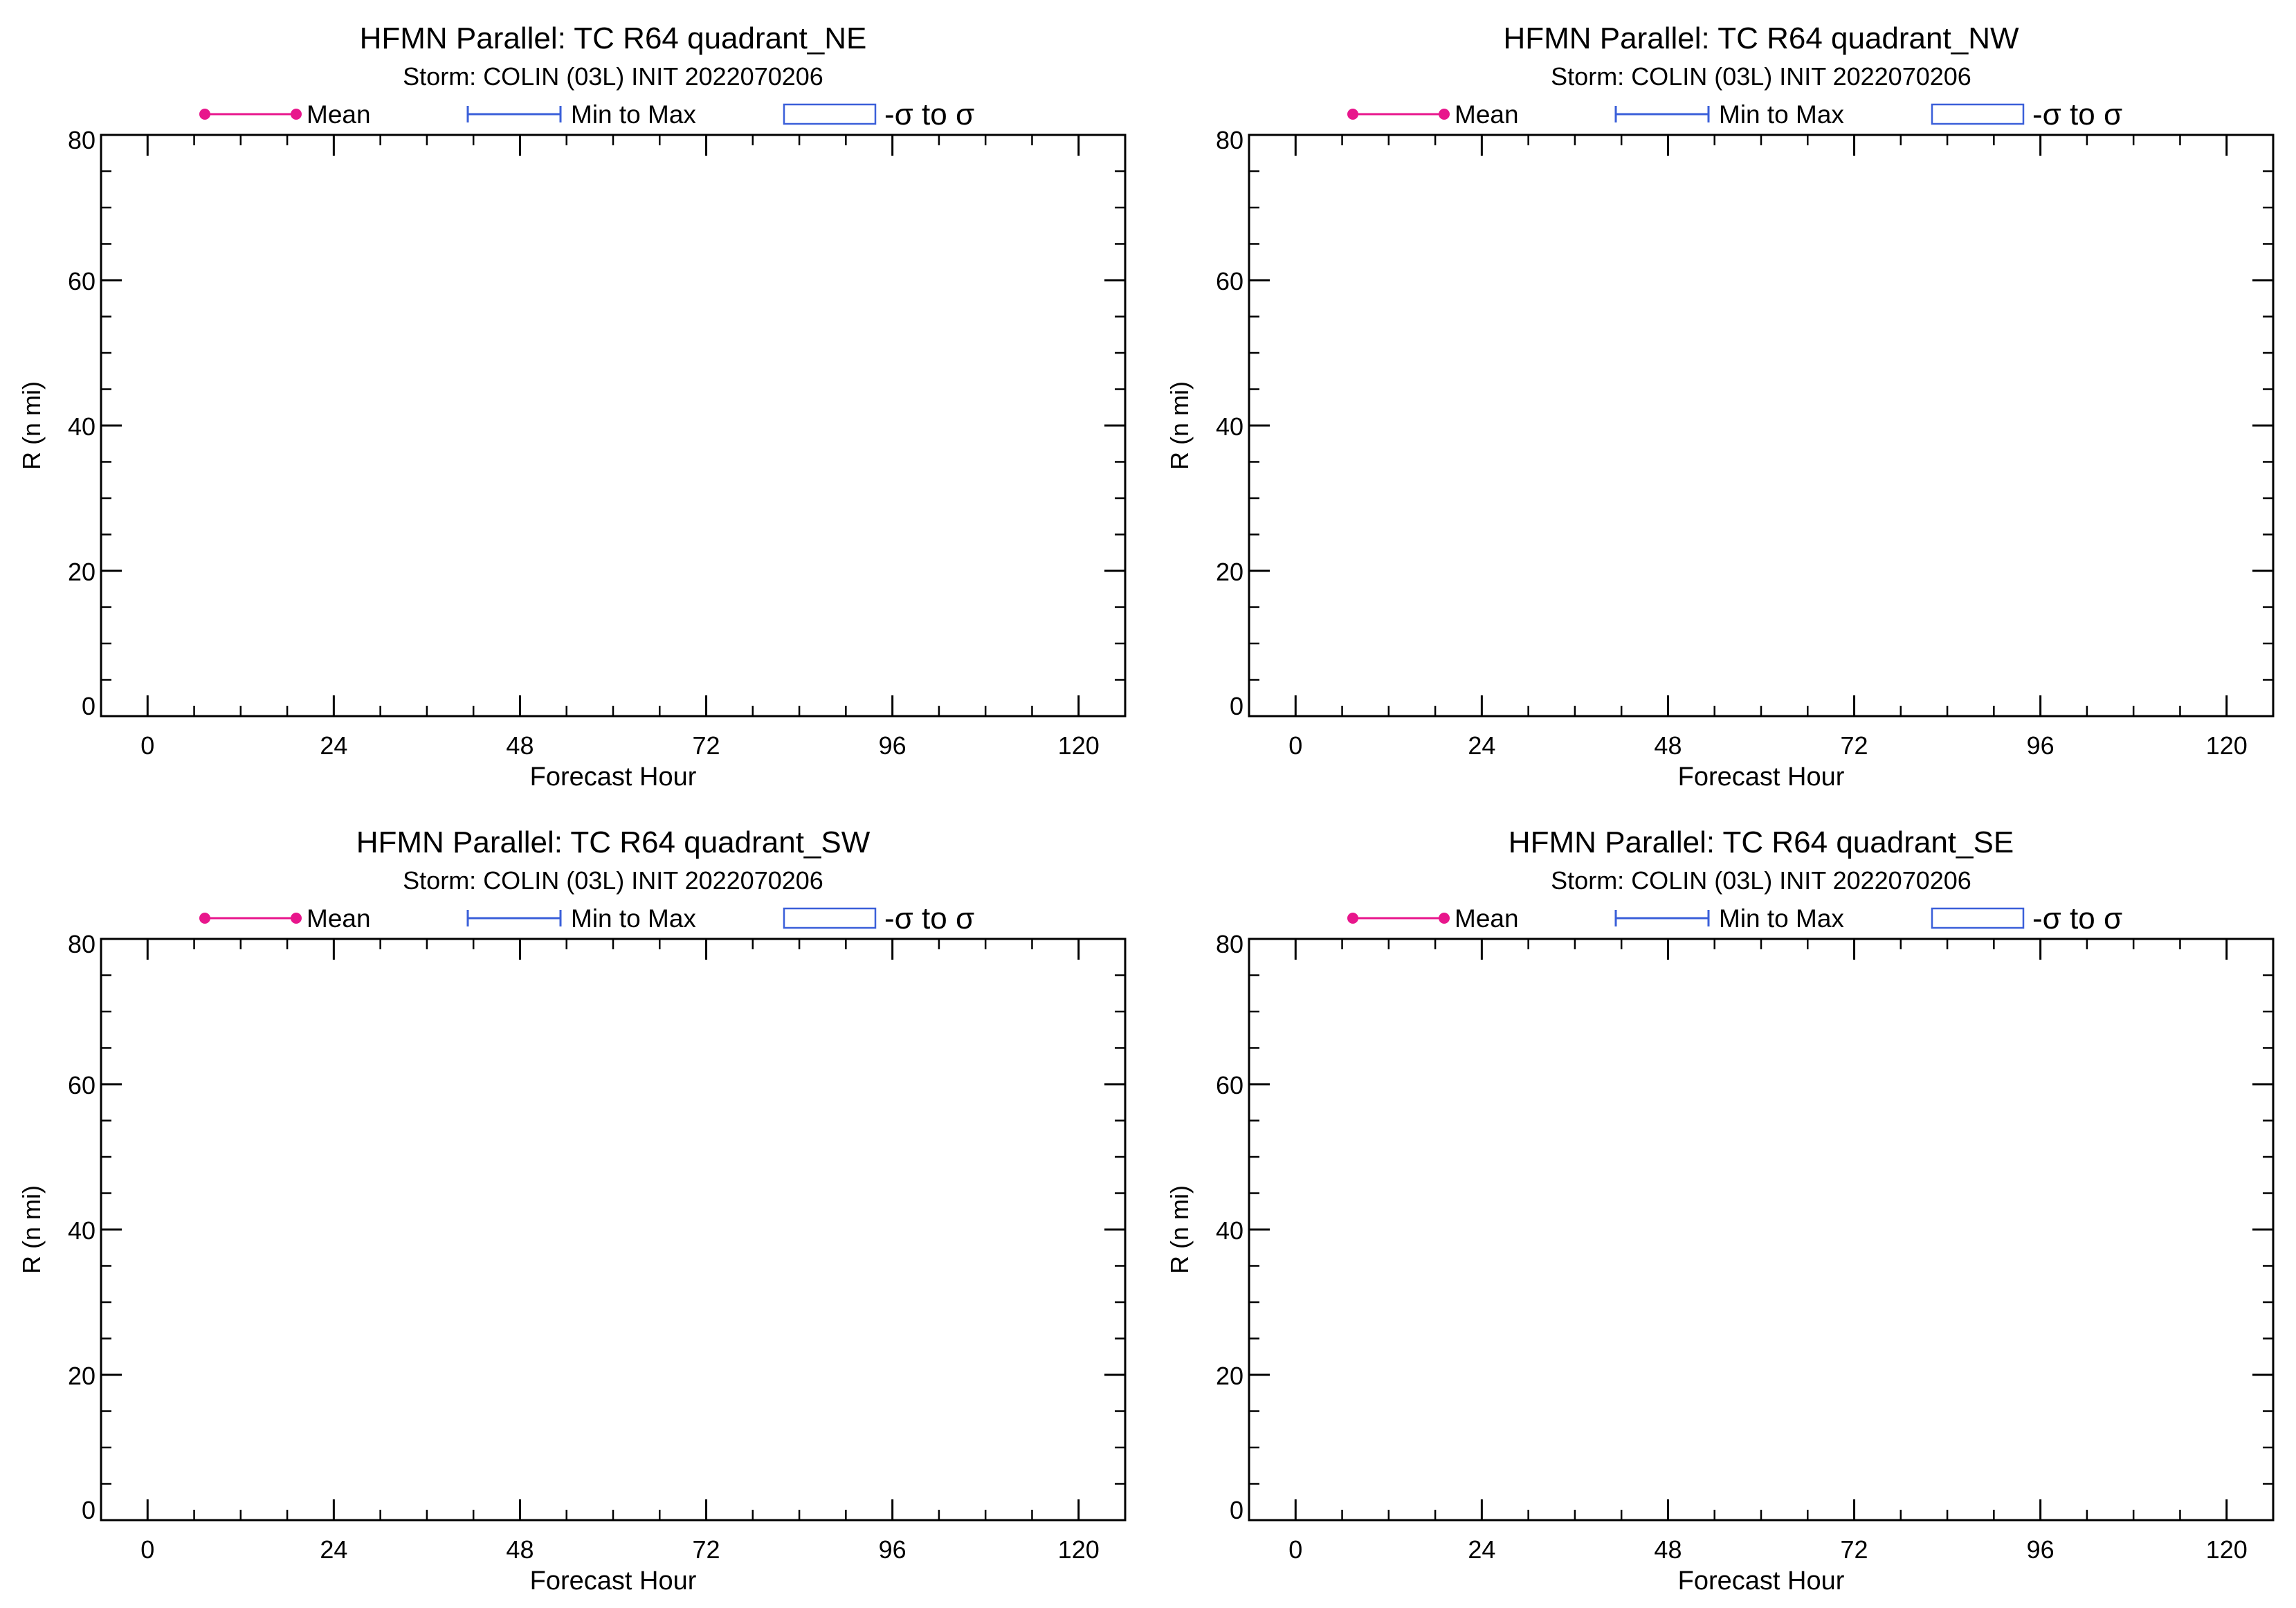  What do you see at coordinates (1761, 38) in the screenshot?
I see `chart-title: HFMN Parallel: TC R64 quadrant_NW` at bounding box center [1761, 38].